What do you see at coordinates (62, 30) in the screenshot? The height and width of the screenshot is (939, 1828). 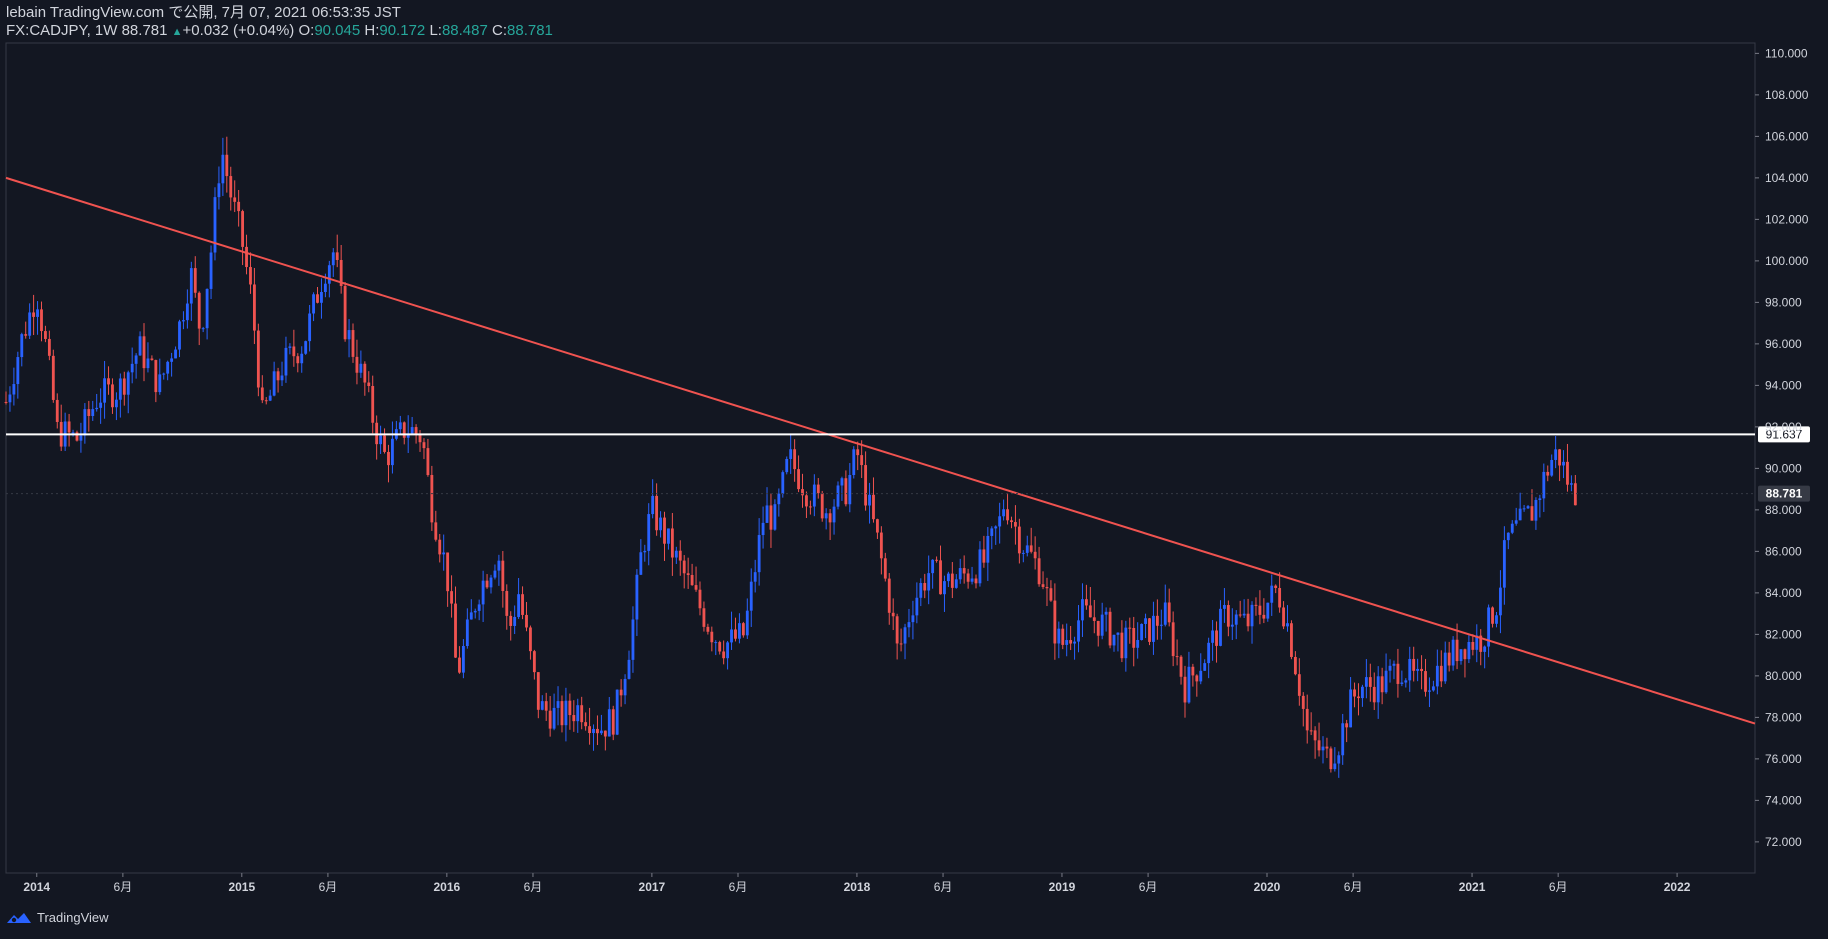 I see `symbol-label: FX:CADJPY, 1W` at bounding box center [62, 30].